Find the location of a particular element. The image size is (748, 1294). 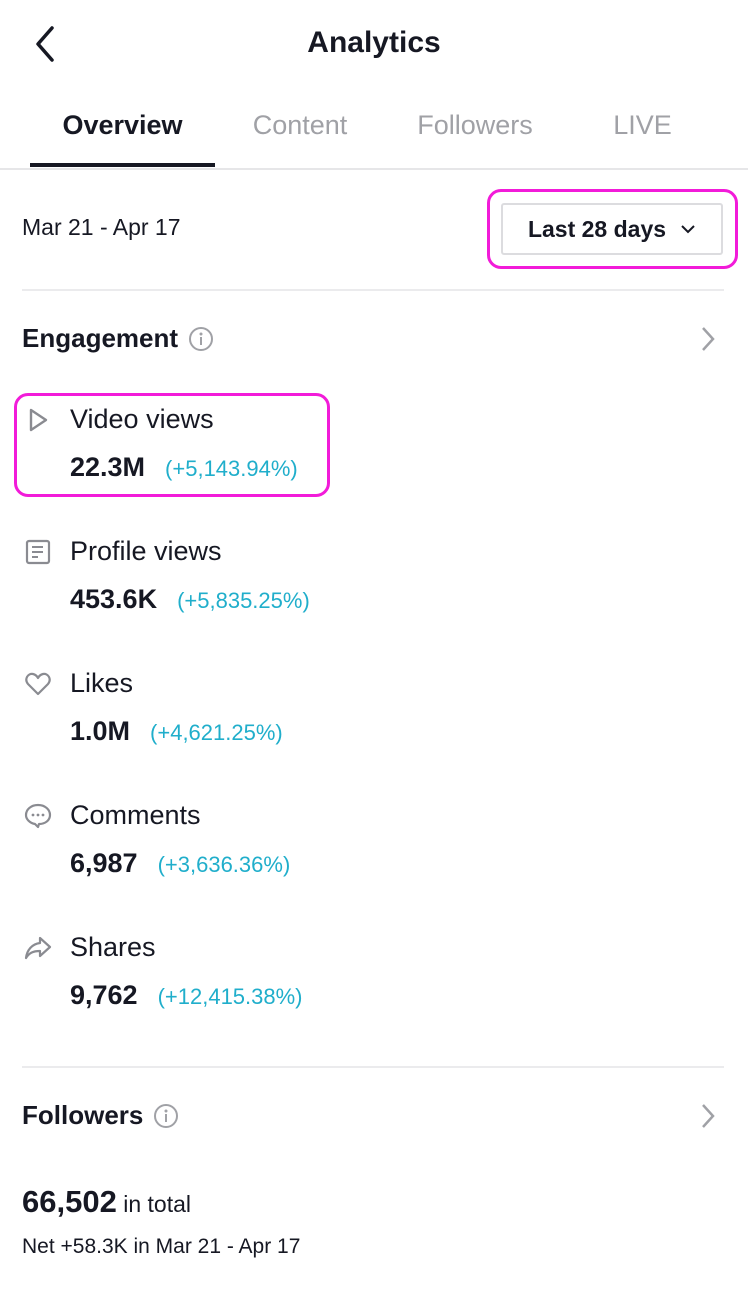

metric-change: (+5,835.25%) is located at coordinates (243, 600).